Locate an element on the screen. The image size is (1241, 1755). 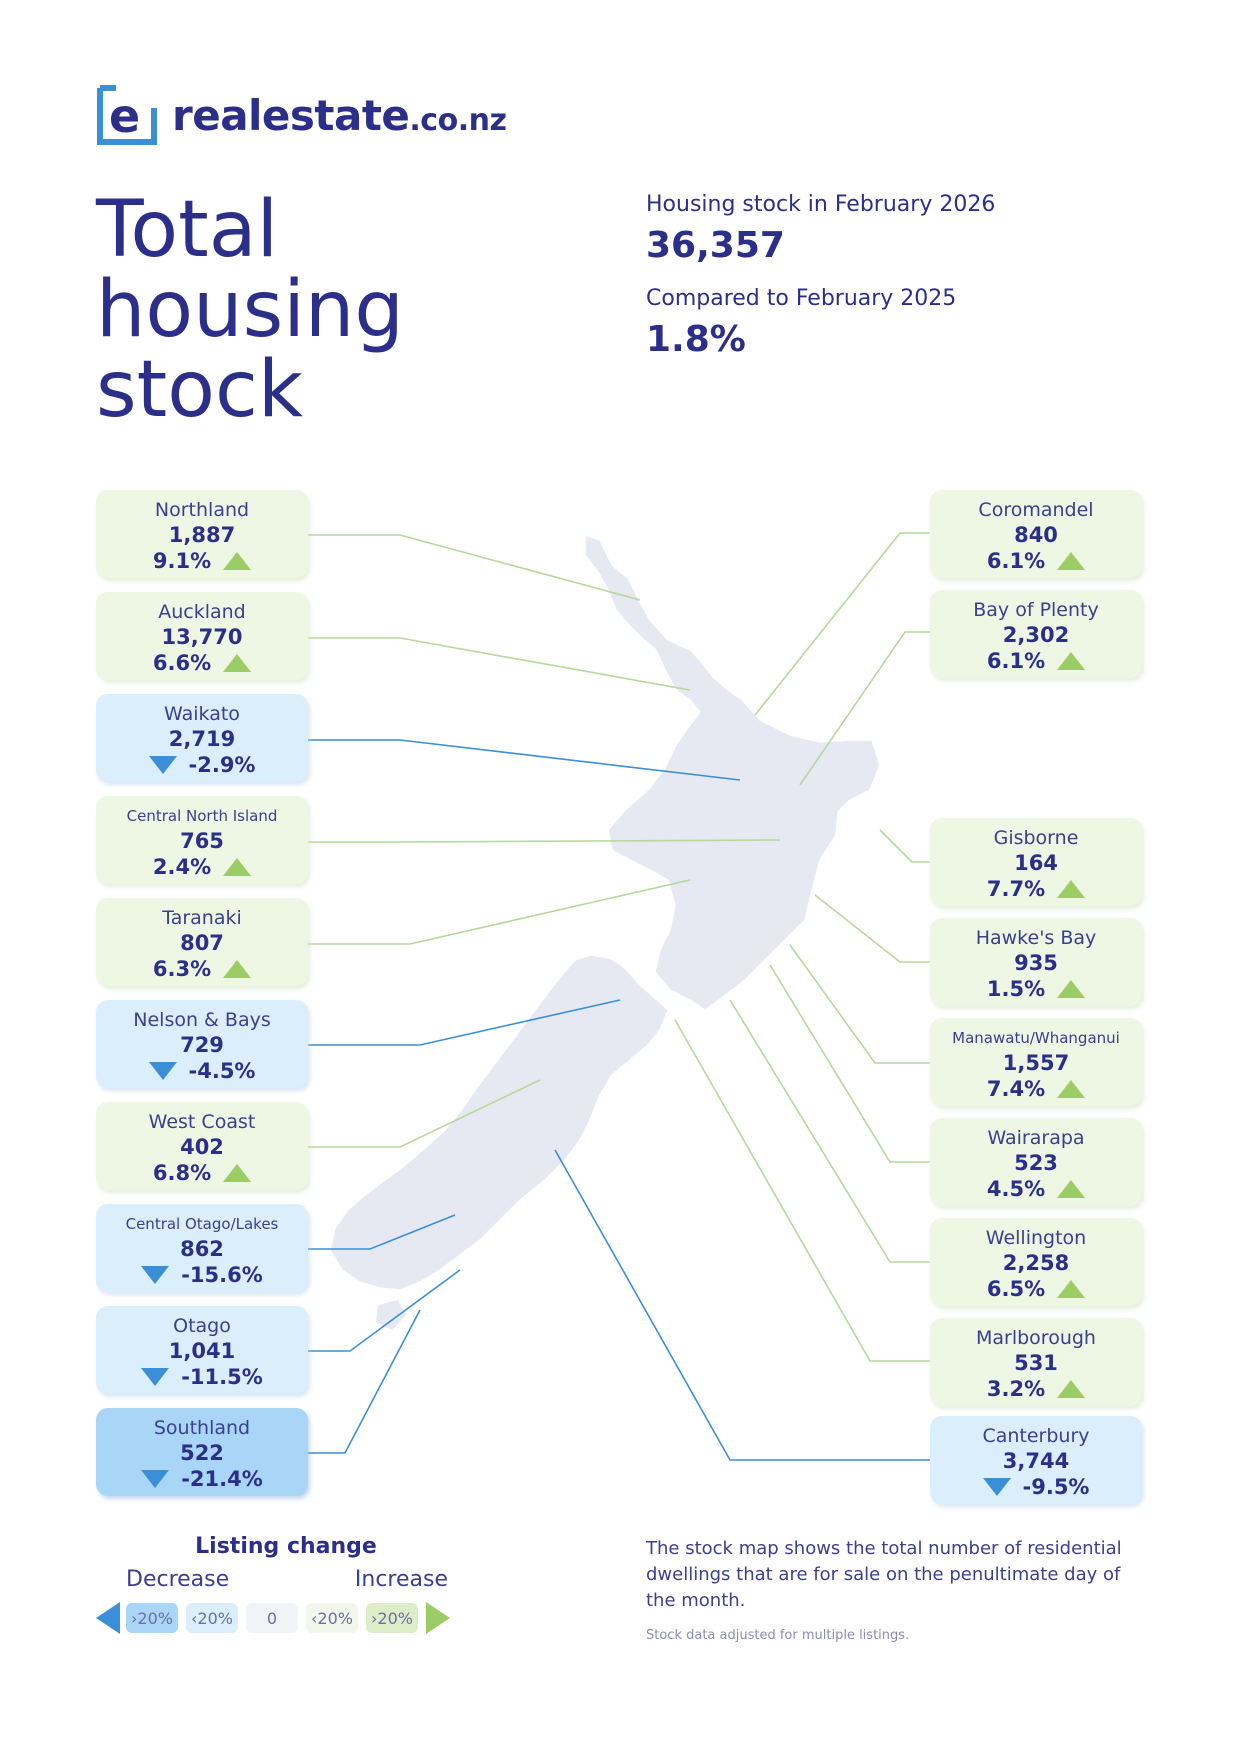
region-change: 6.8% is located at coordinates (182, 1173).